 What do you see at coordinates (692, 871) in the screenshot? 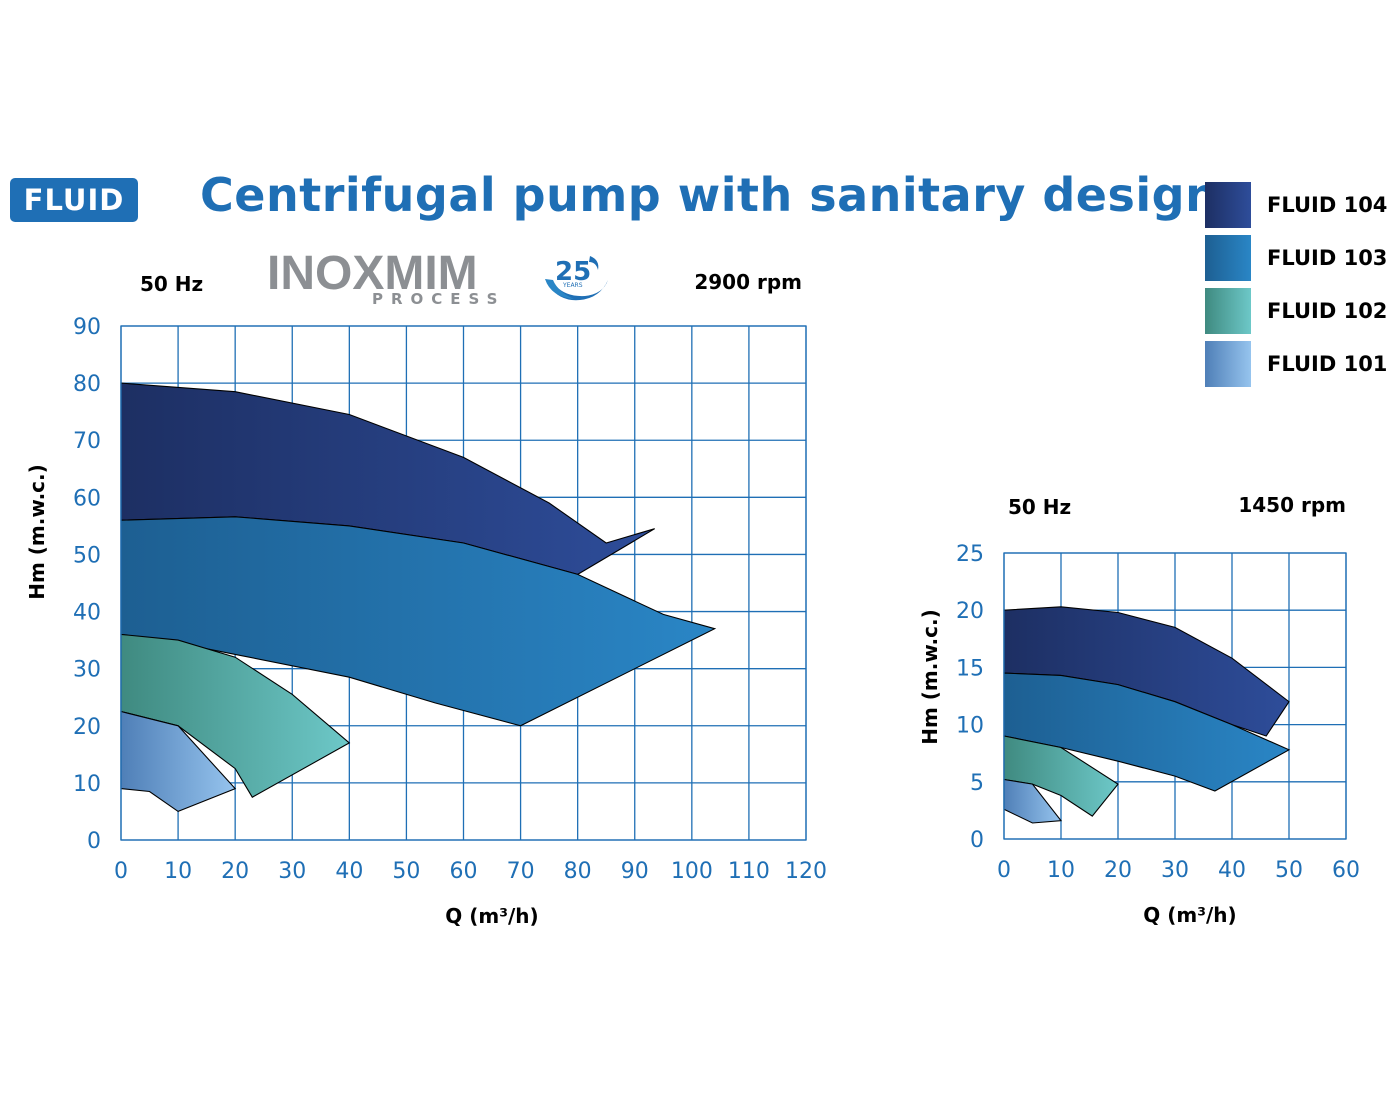
I see `x-tick-label: 100` at bounding box center [692, 871].